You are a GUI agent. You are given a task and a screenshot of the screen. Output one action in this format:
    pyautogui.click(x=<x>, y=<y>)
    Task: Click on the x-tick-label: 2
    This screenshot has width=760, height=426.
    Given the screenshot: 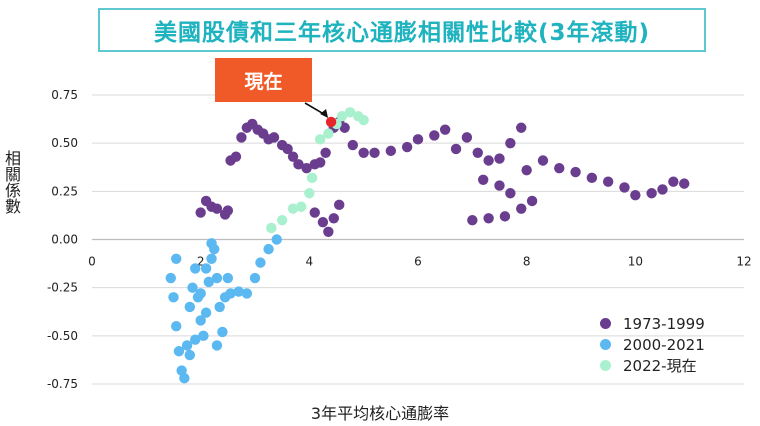 What is the action you would take?
    pyautogui.click(x=201, y=262)
    